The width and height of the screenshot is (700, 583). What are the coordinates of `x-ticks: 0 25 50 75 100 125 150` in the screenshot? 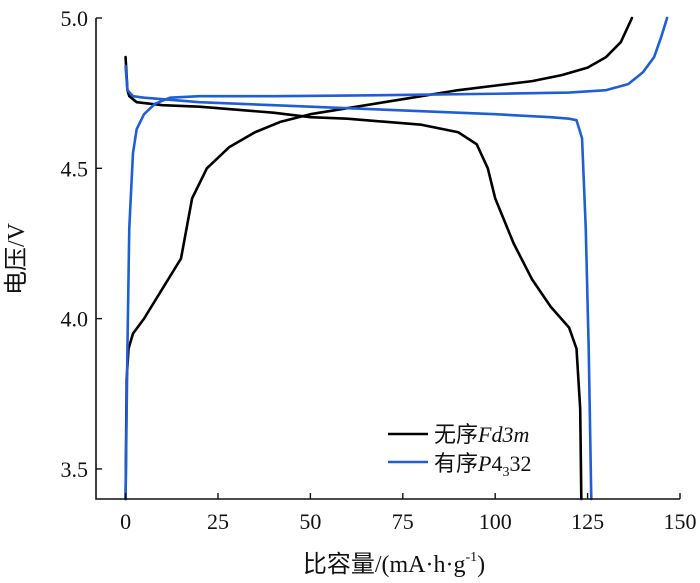 It's located at (408, 513).